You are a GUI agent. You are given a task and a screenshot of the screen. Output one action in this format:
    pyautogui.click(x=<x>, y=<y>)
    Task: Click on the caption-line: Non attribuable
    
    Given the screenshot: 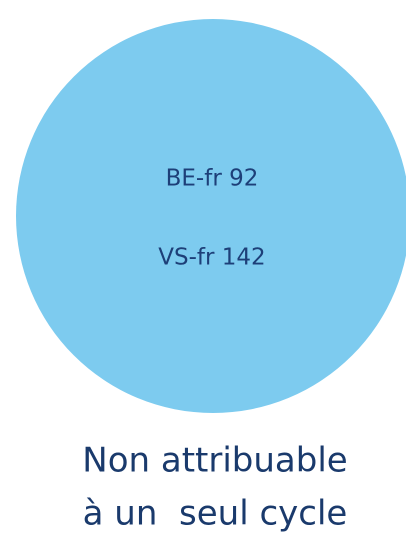 What is the action you would take?
    pyautogui.click(x=214, y=461)
    